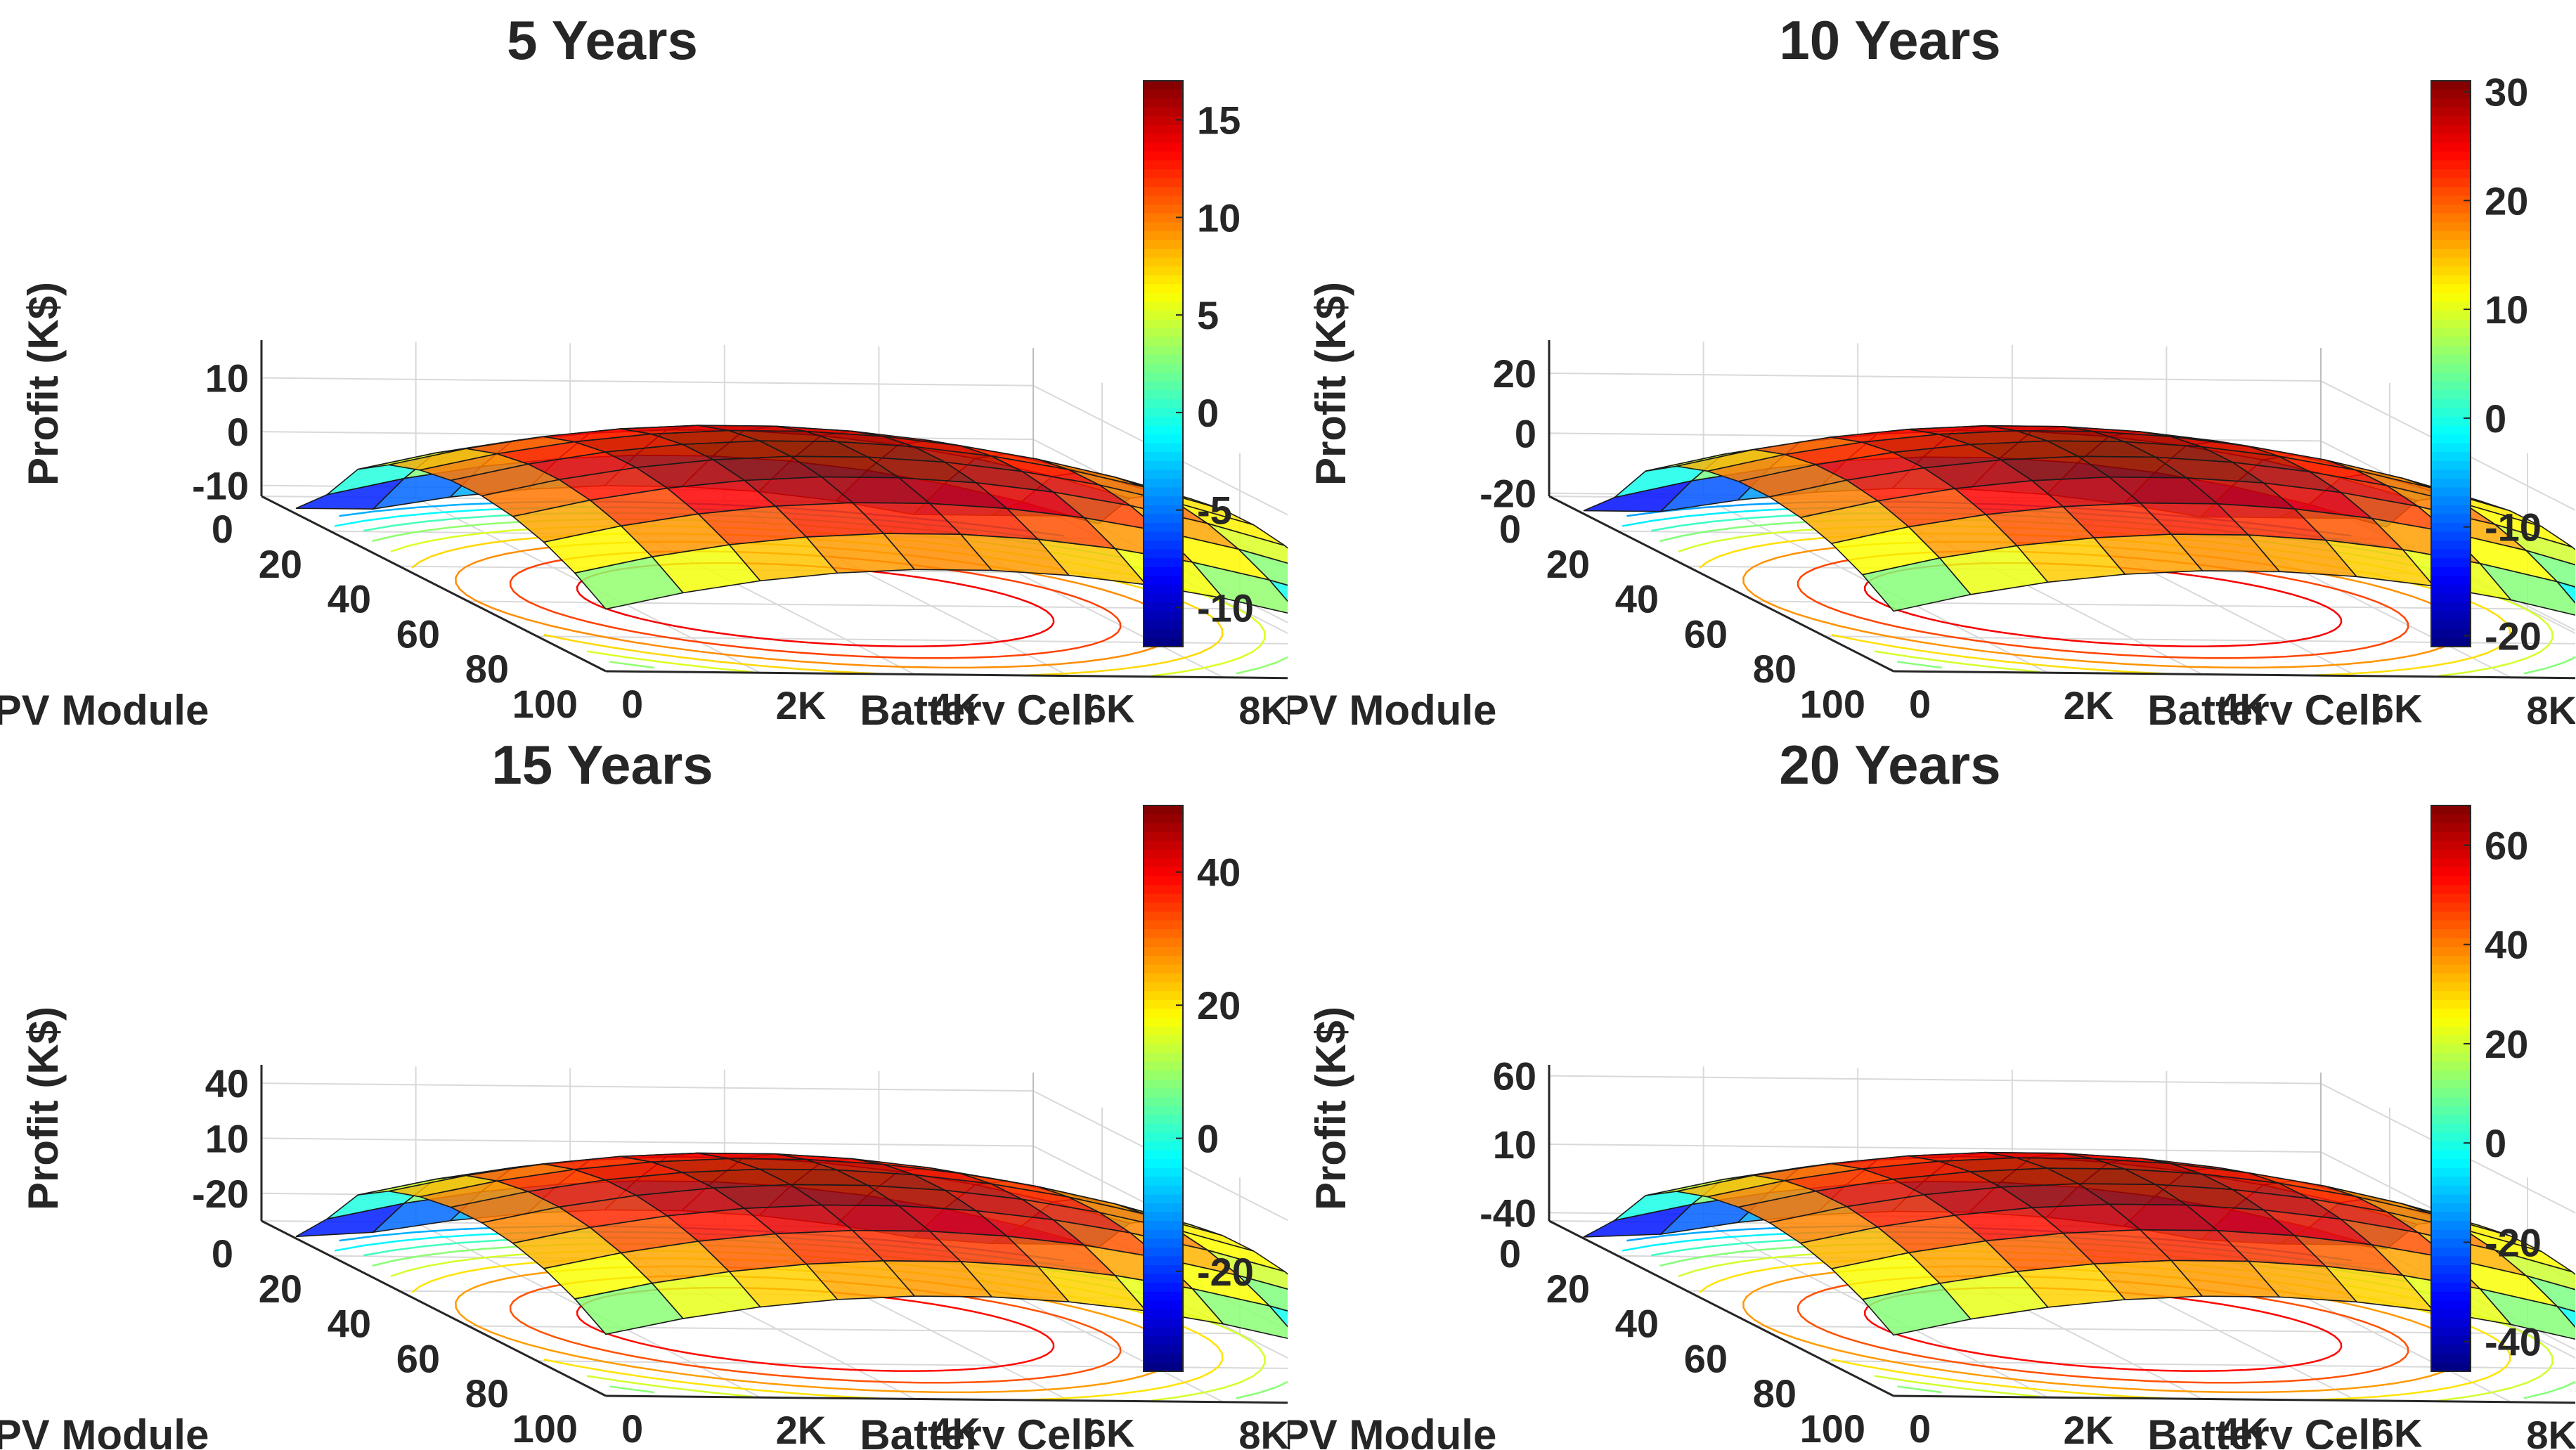 The height and width of the screenshot is (1450, 2576). Describe the element at coordinates (792, 1245) in the screenshot. I see `surface-mesh` at that location.